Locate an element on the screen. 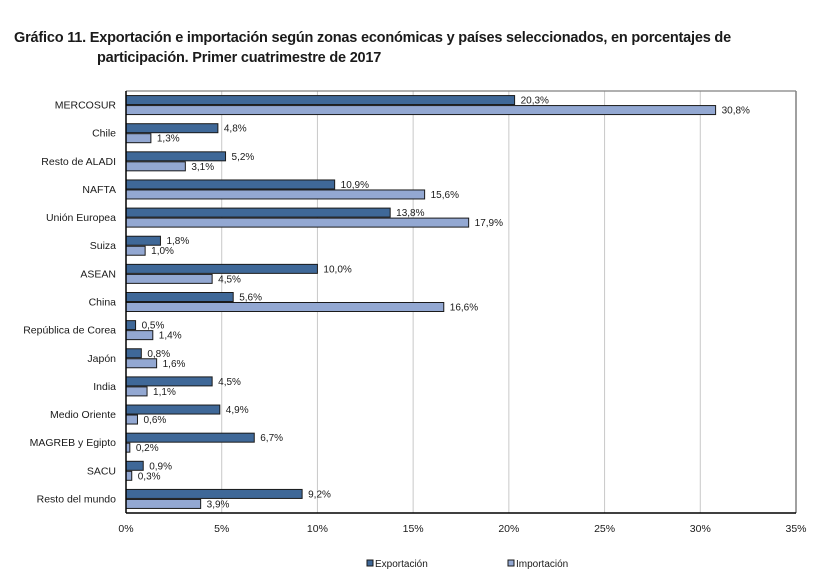  category-label: Suiza is located at coordinates (103, 246).